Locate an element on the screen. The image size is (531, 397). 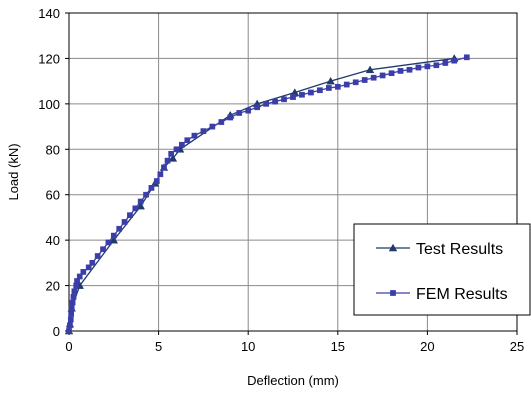
y-tick-label: 20 is located at coordinates (53, 286).